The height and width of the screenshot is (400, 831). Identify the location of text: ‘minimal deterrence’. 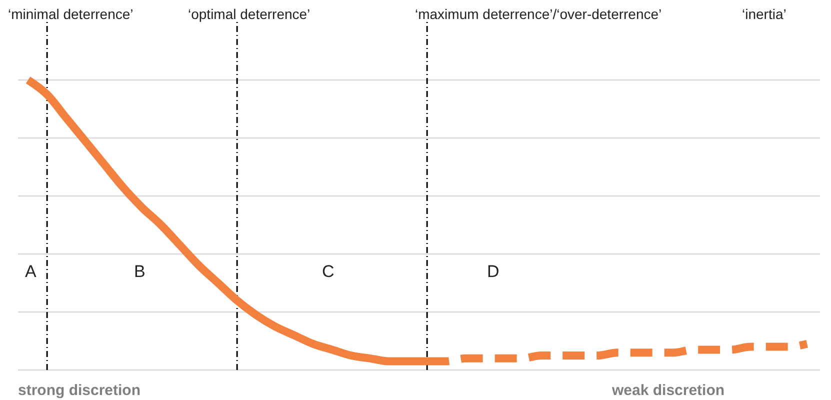
(71, 14).